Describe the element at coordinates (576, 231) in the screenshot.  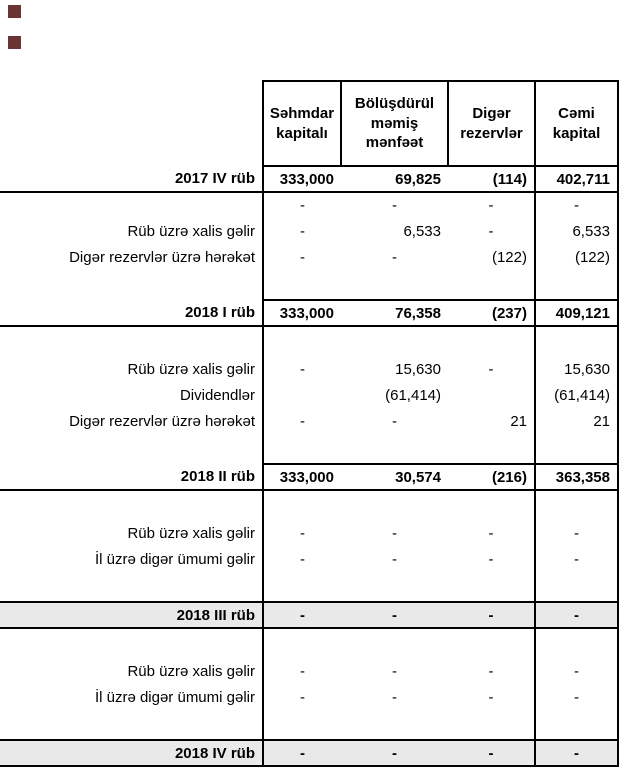
I see `value-cell: 6,533` at that location.